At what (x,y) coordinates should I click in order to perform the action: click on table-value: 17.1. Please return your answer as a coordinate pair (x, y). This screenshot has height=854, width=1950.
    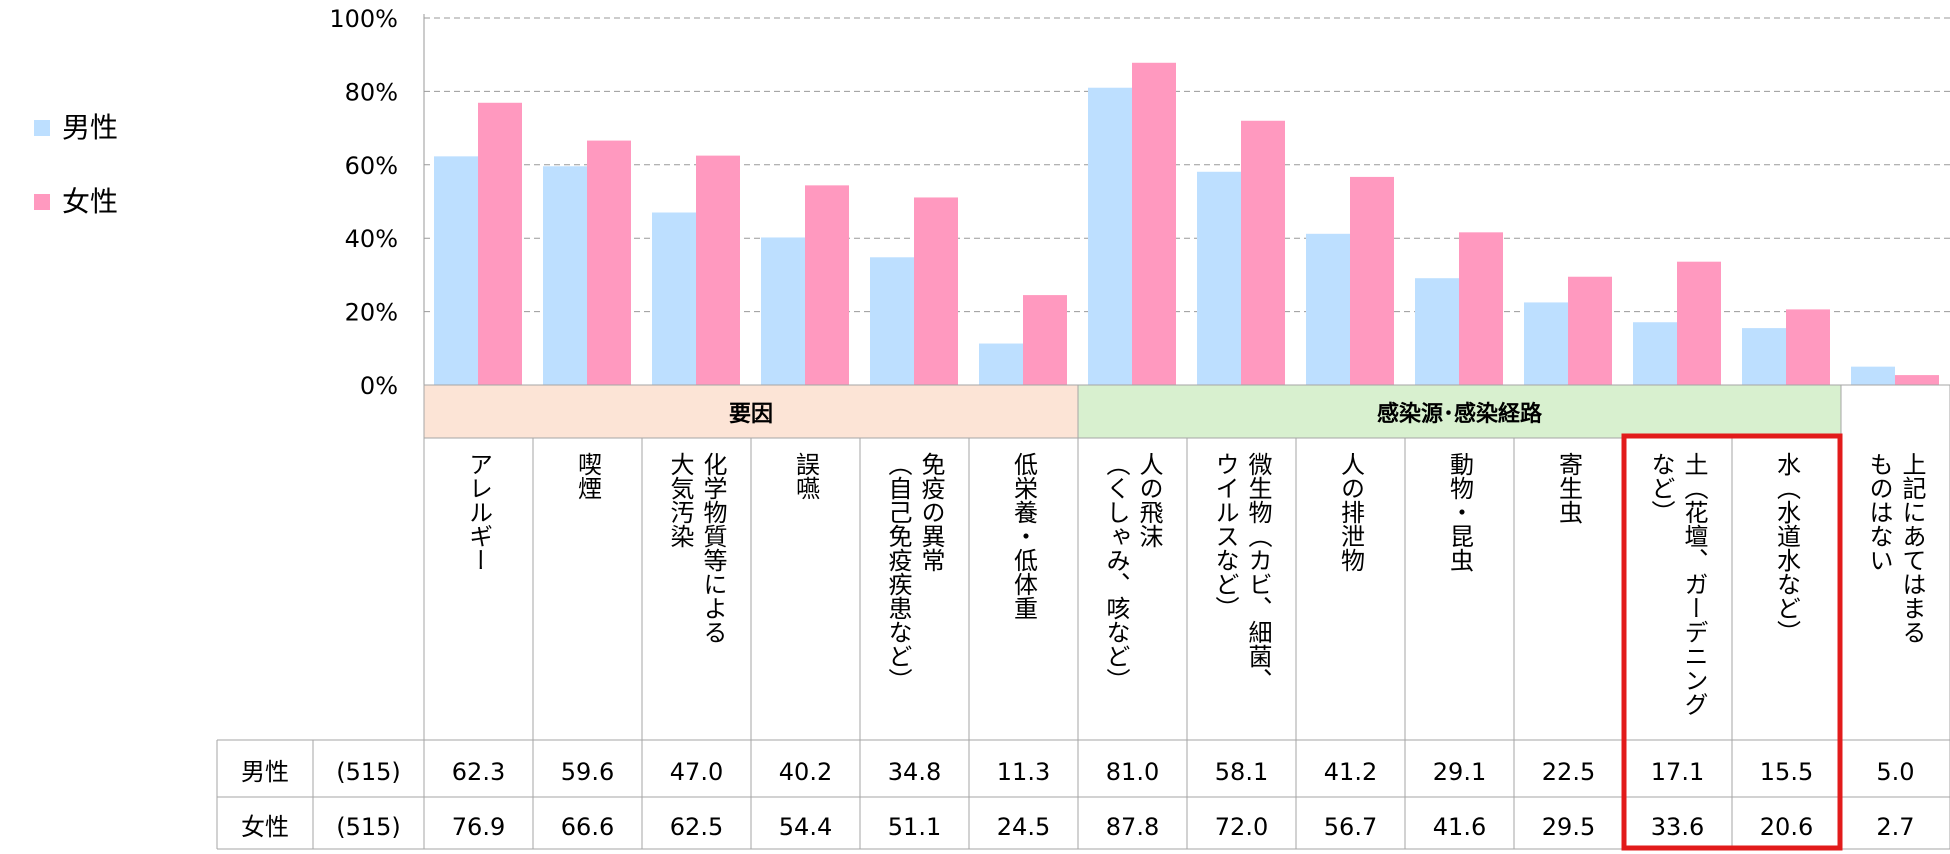
    Looking at the image, I should click on (1677, 772).